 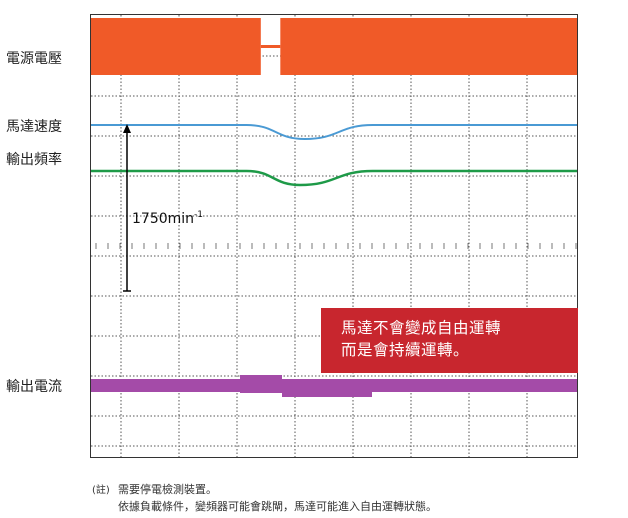 What do you see at coordinates (261, 384) in the screenshot?
I see `series-output-current-surge` at bounding box center [261, 384].